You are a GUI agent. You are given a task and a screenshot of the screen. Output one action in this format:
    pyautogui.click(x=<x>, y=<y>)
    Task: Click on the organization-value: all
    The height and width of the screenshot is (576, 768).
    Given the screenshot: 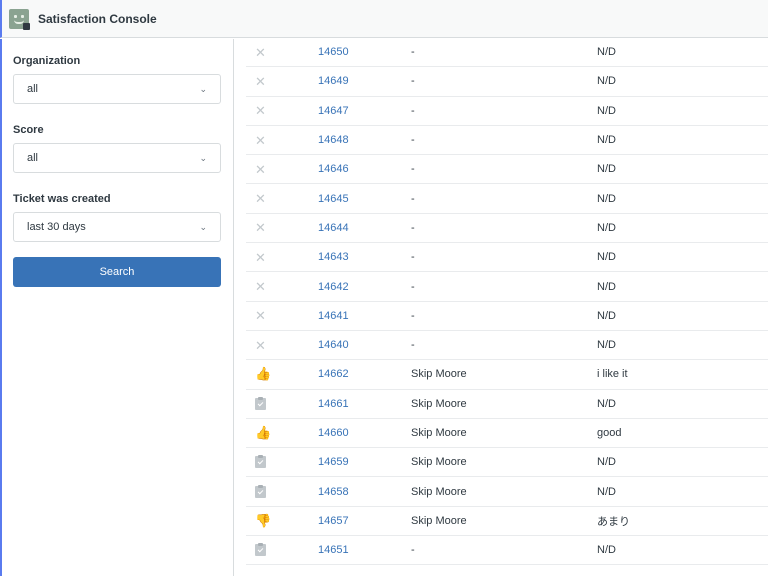 What is the action you would take?
    pyautogui.click(x=33, y=89)
    